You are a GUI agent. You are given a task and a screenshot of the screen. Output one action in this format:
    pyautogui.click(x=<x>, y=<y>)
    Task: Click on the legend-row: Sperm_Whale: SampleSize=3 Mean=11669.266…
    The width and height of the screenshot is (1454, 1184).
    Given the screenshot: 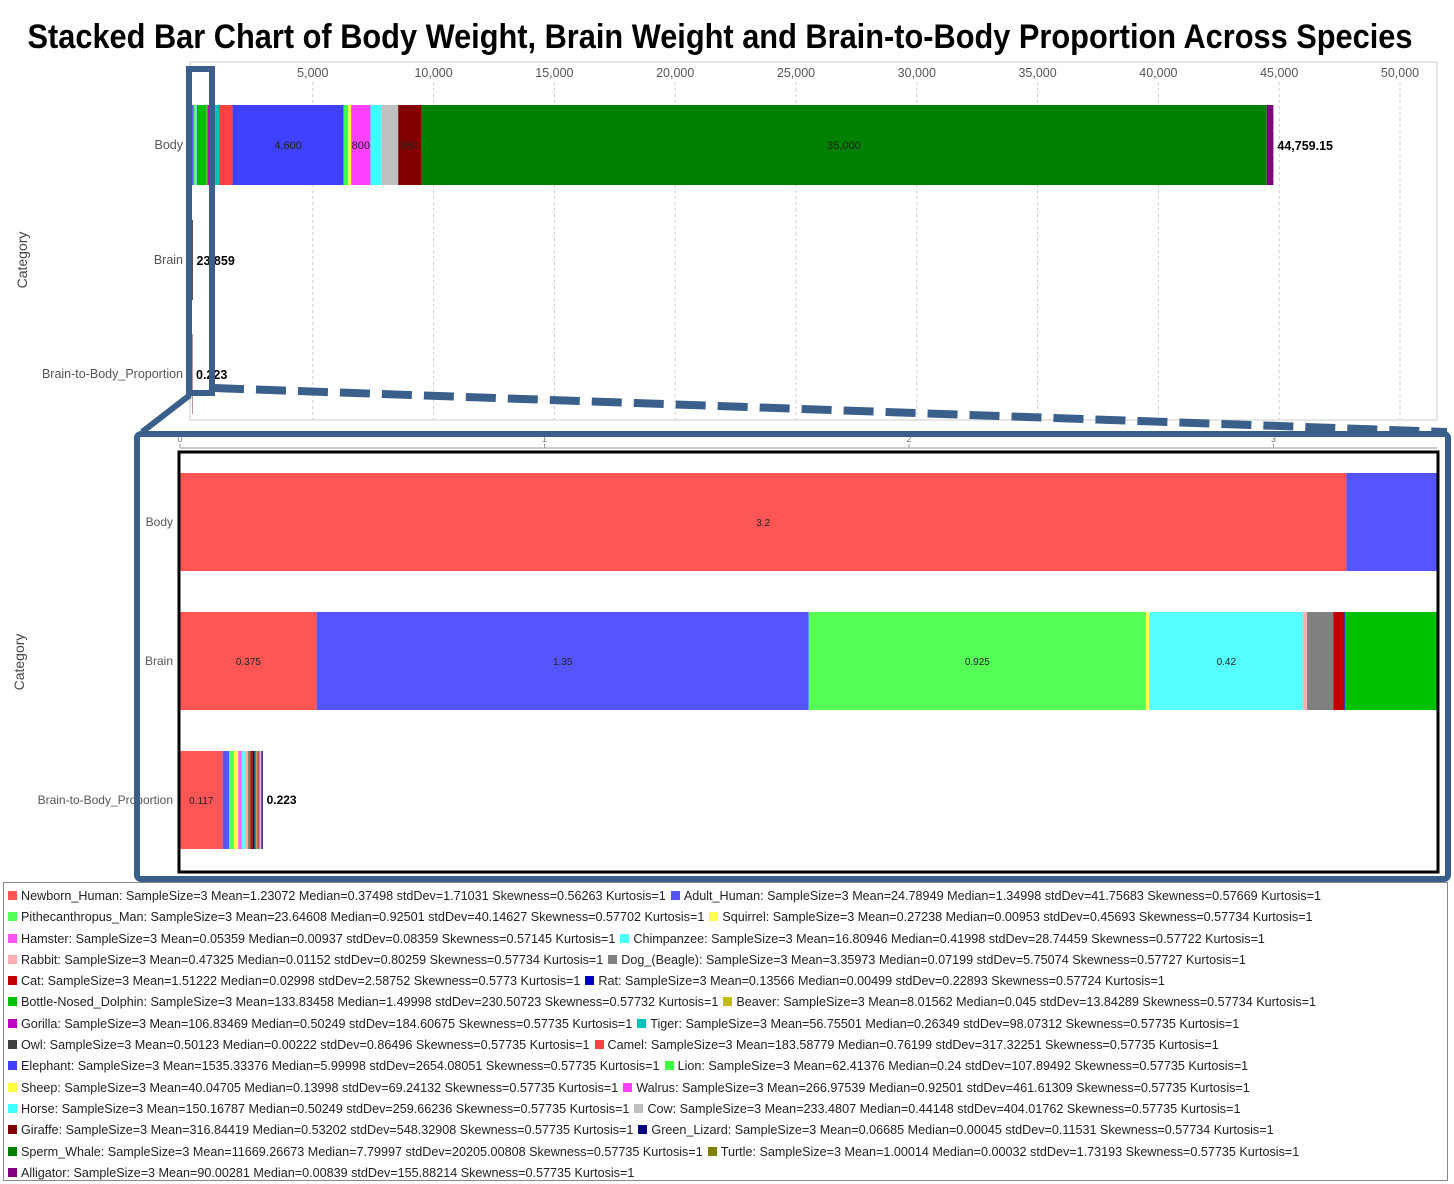 What is the action you would take?
    pyautogui.click(x=727, y=1152)
    